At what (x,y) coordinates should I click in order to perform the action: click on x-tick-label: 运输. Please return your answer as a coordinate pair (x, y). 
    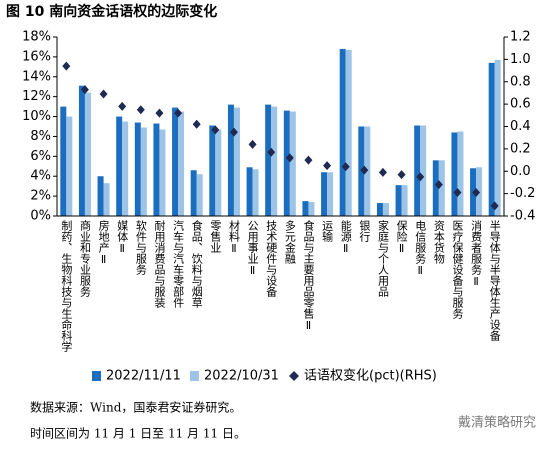
    Looking at the image, I should click on (327, 231).